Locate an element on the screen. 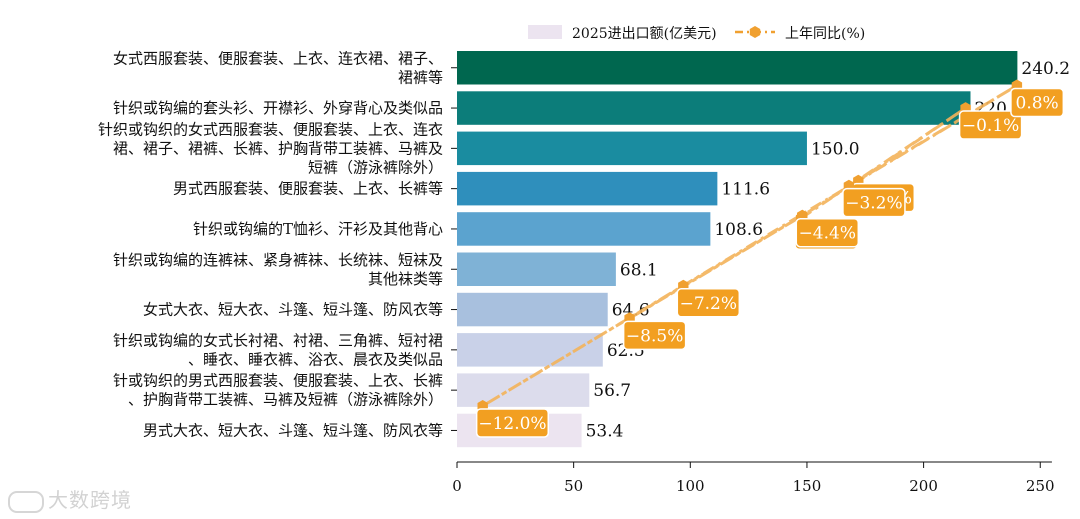  yoy-value-label: −4.4% is located at coordinates (827, 234).